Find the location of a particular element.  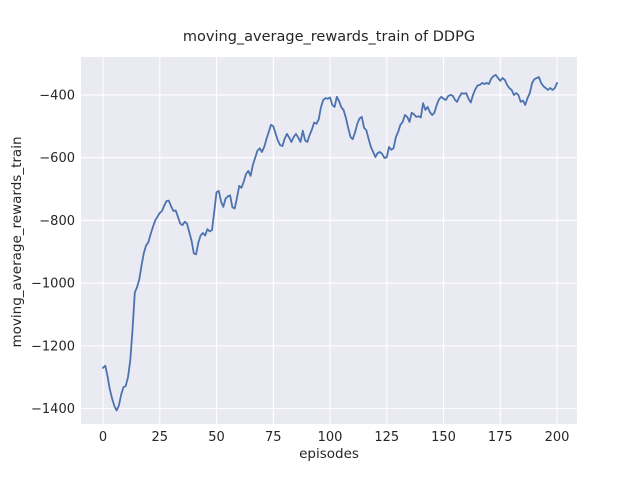

x-tick-label: 0 is located at coordinates (103, 437).